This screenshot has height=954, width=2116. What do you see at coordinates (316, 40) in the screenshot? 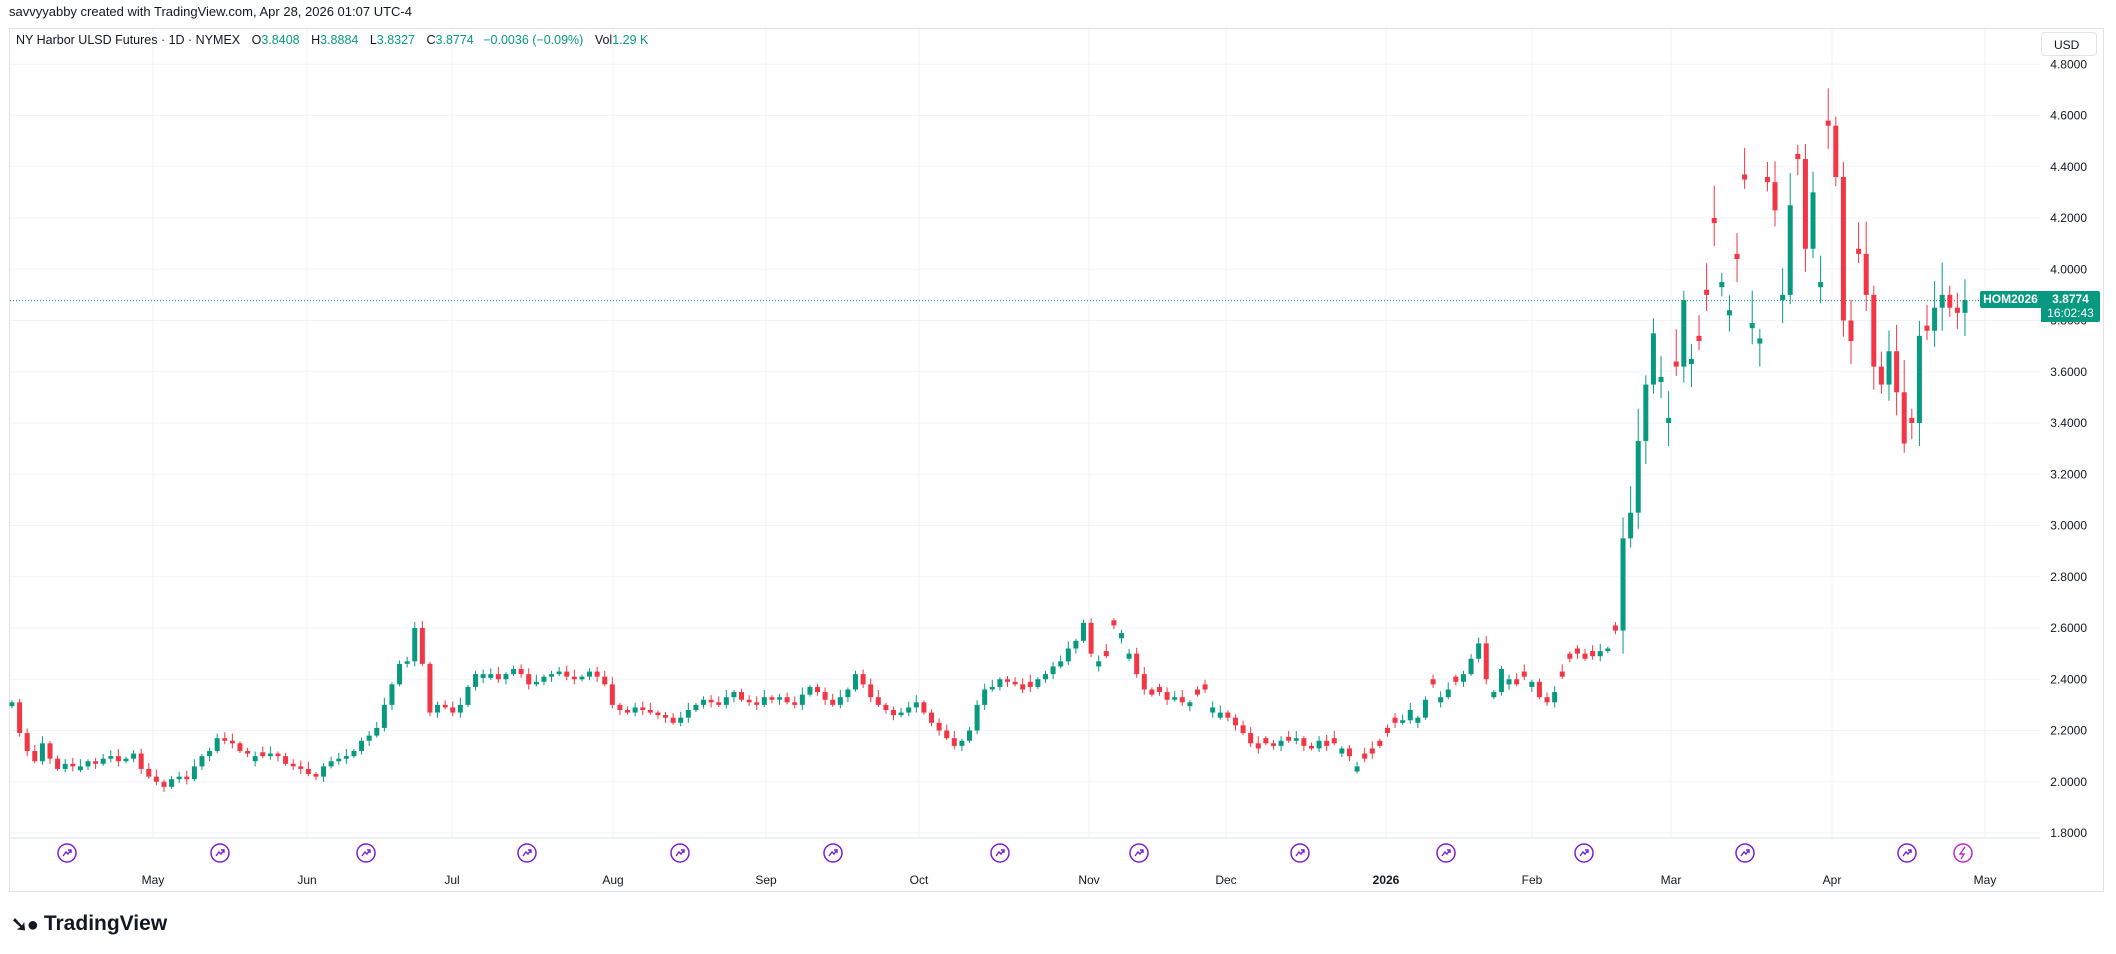
I see `high-label: H` at bounding box center [316, 40].